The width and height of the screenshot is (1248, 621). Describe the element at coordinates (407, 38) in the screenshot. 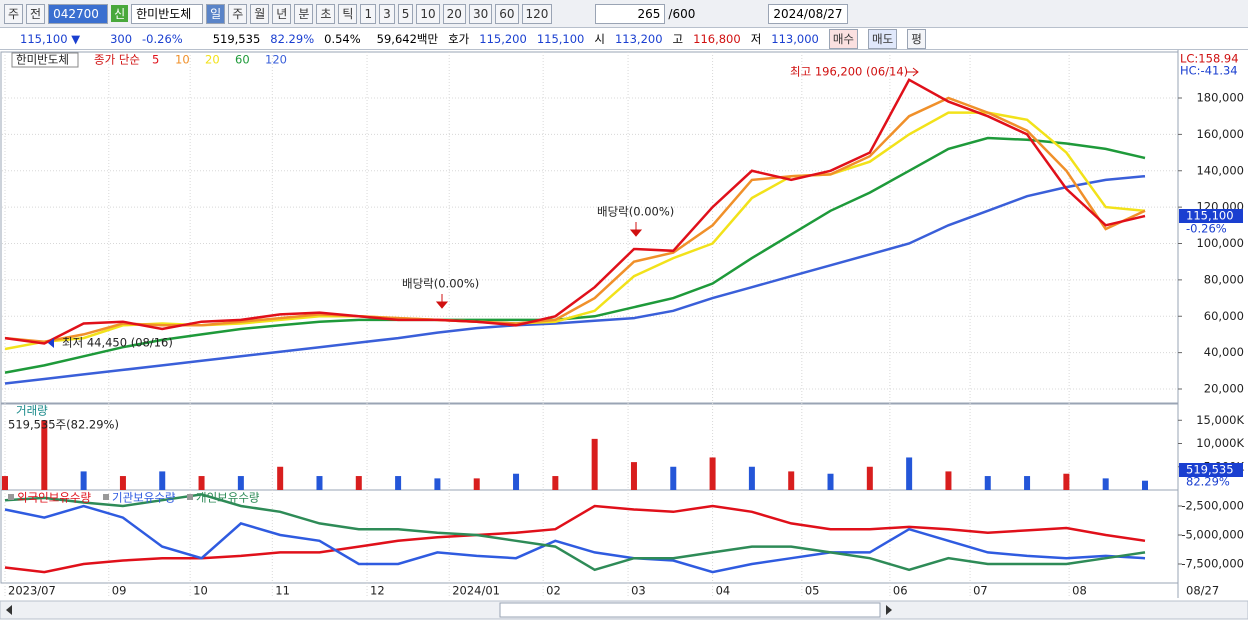

I see `amount: 59,642백만` at that location.